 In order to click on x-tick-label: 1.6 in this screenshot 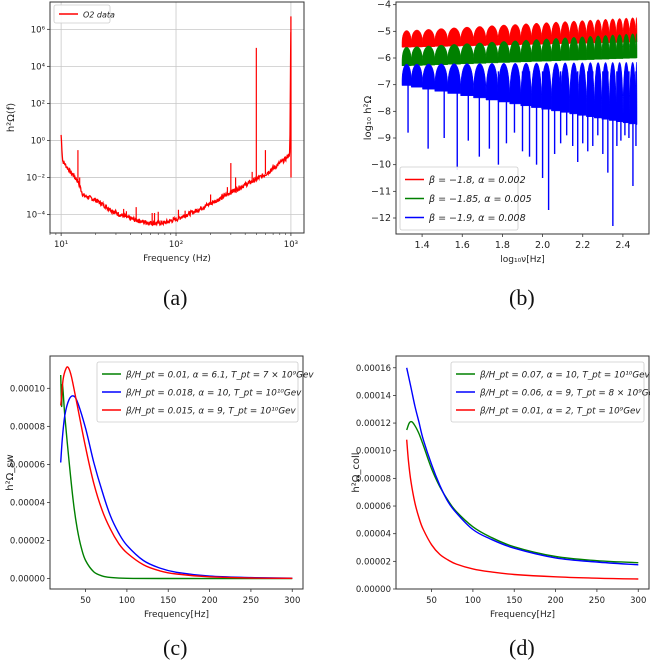, I will do `click(462, 245)`.